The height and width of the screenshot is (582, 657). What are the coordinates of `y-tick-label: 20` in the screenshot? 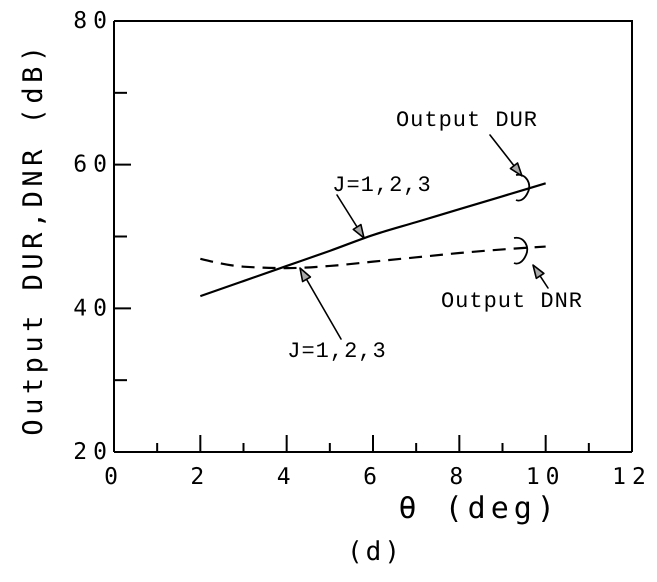 It's located at (93, 452).